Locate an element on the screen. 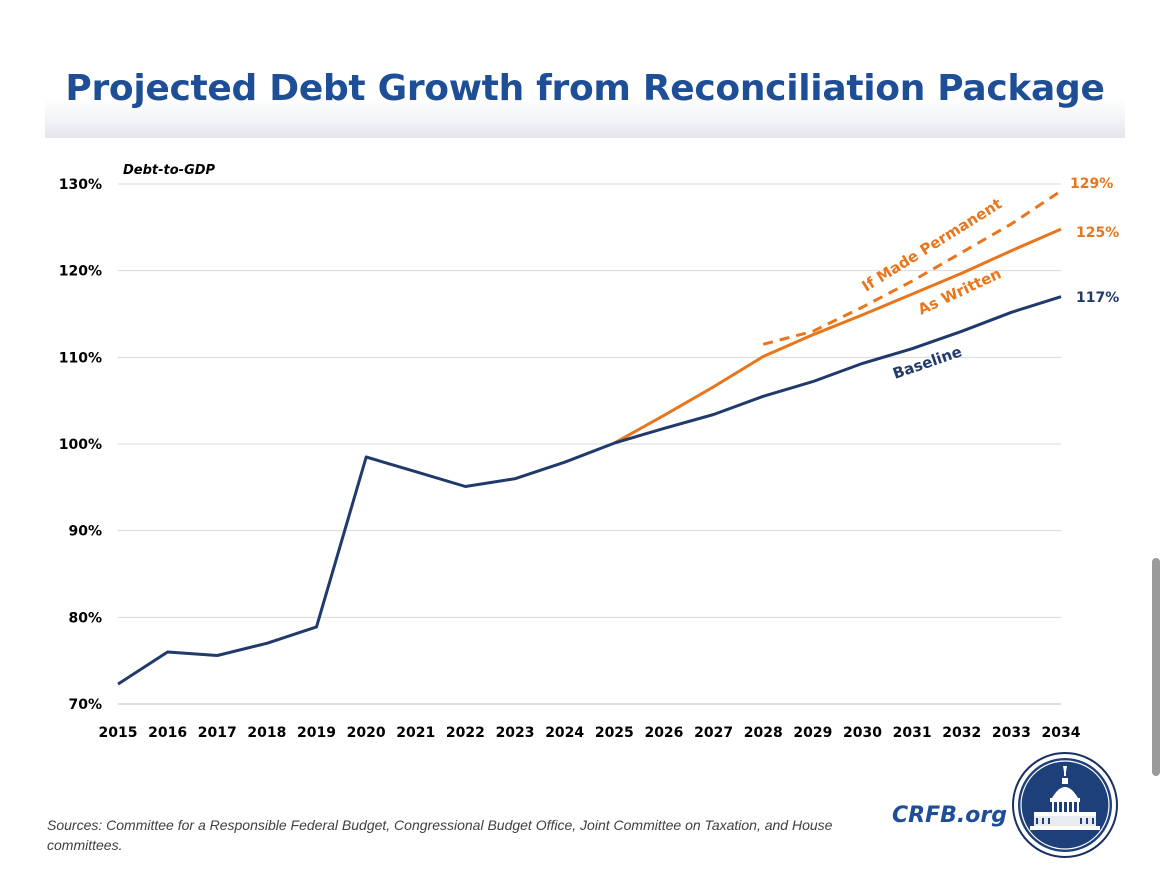 The width and height of the screenshot is (1170, 895). x-tick-label: 2031 is located at coordinates (912, 733).